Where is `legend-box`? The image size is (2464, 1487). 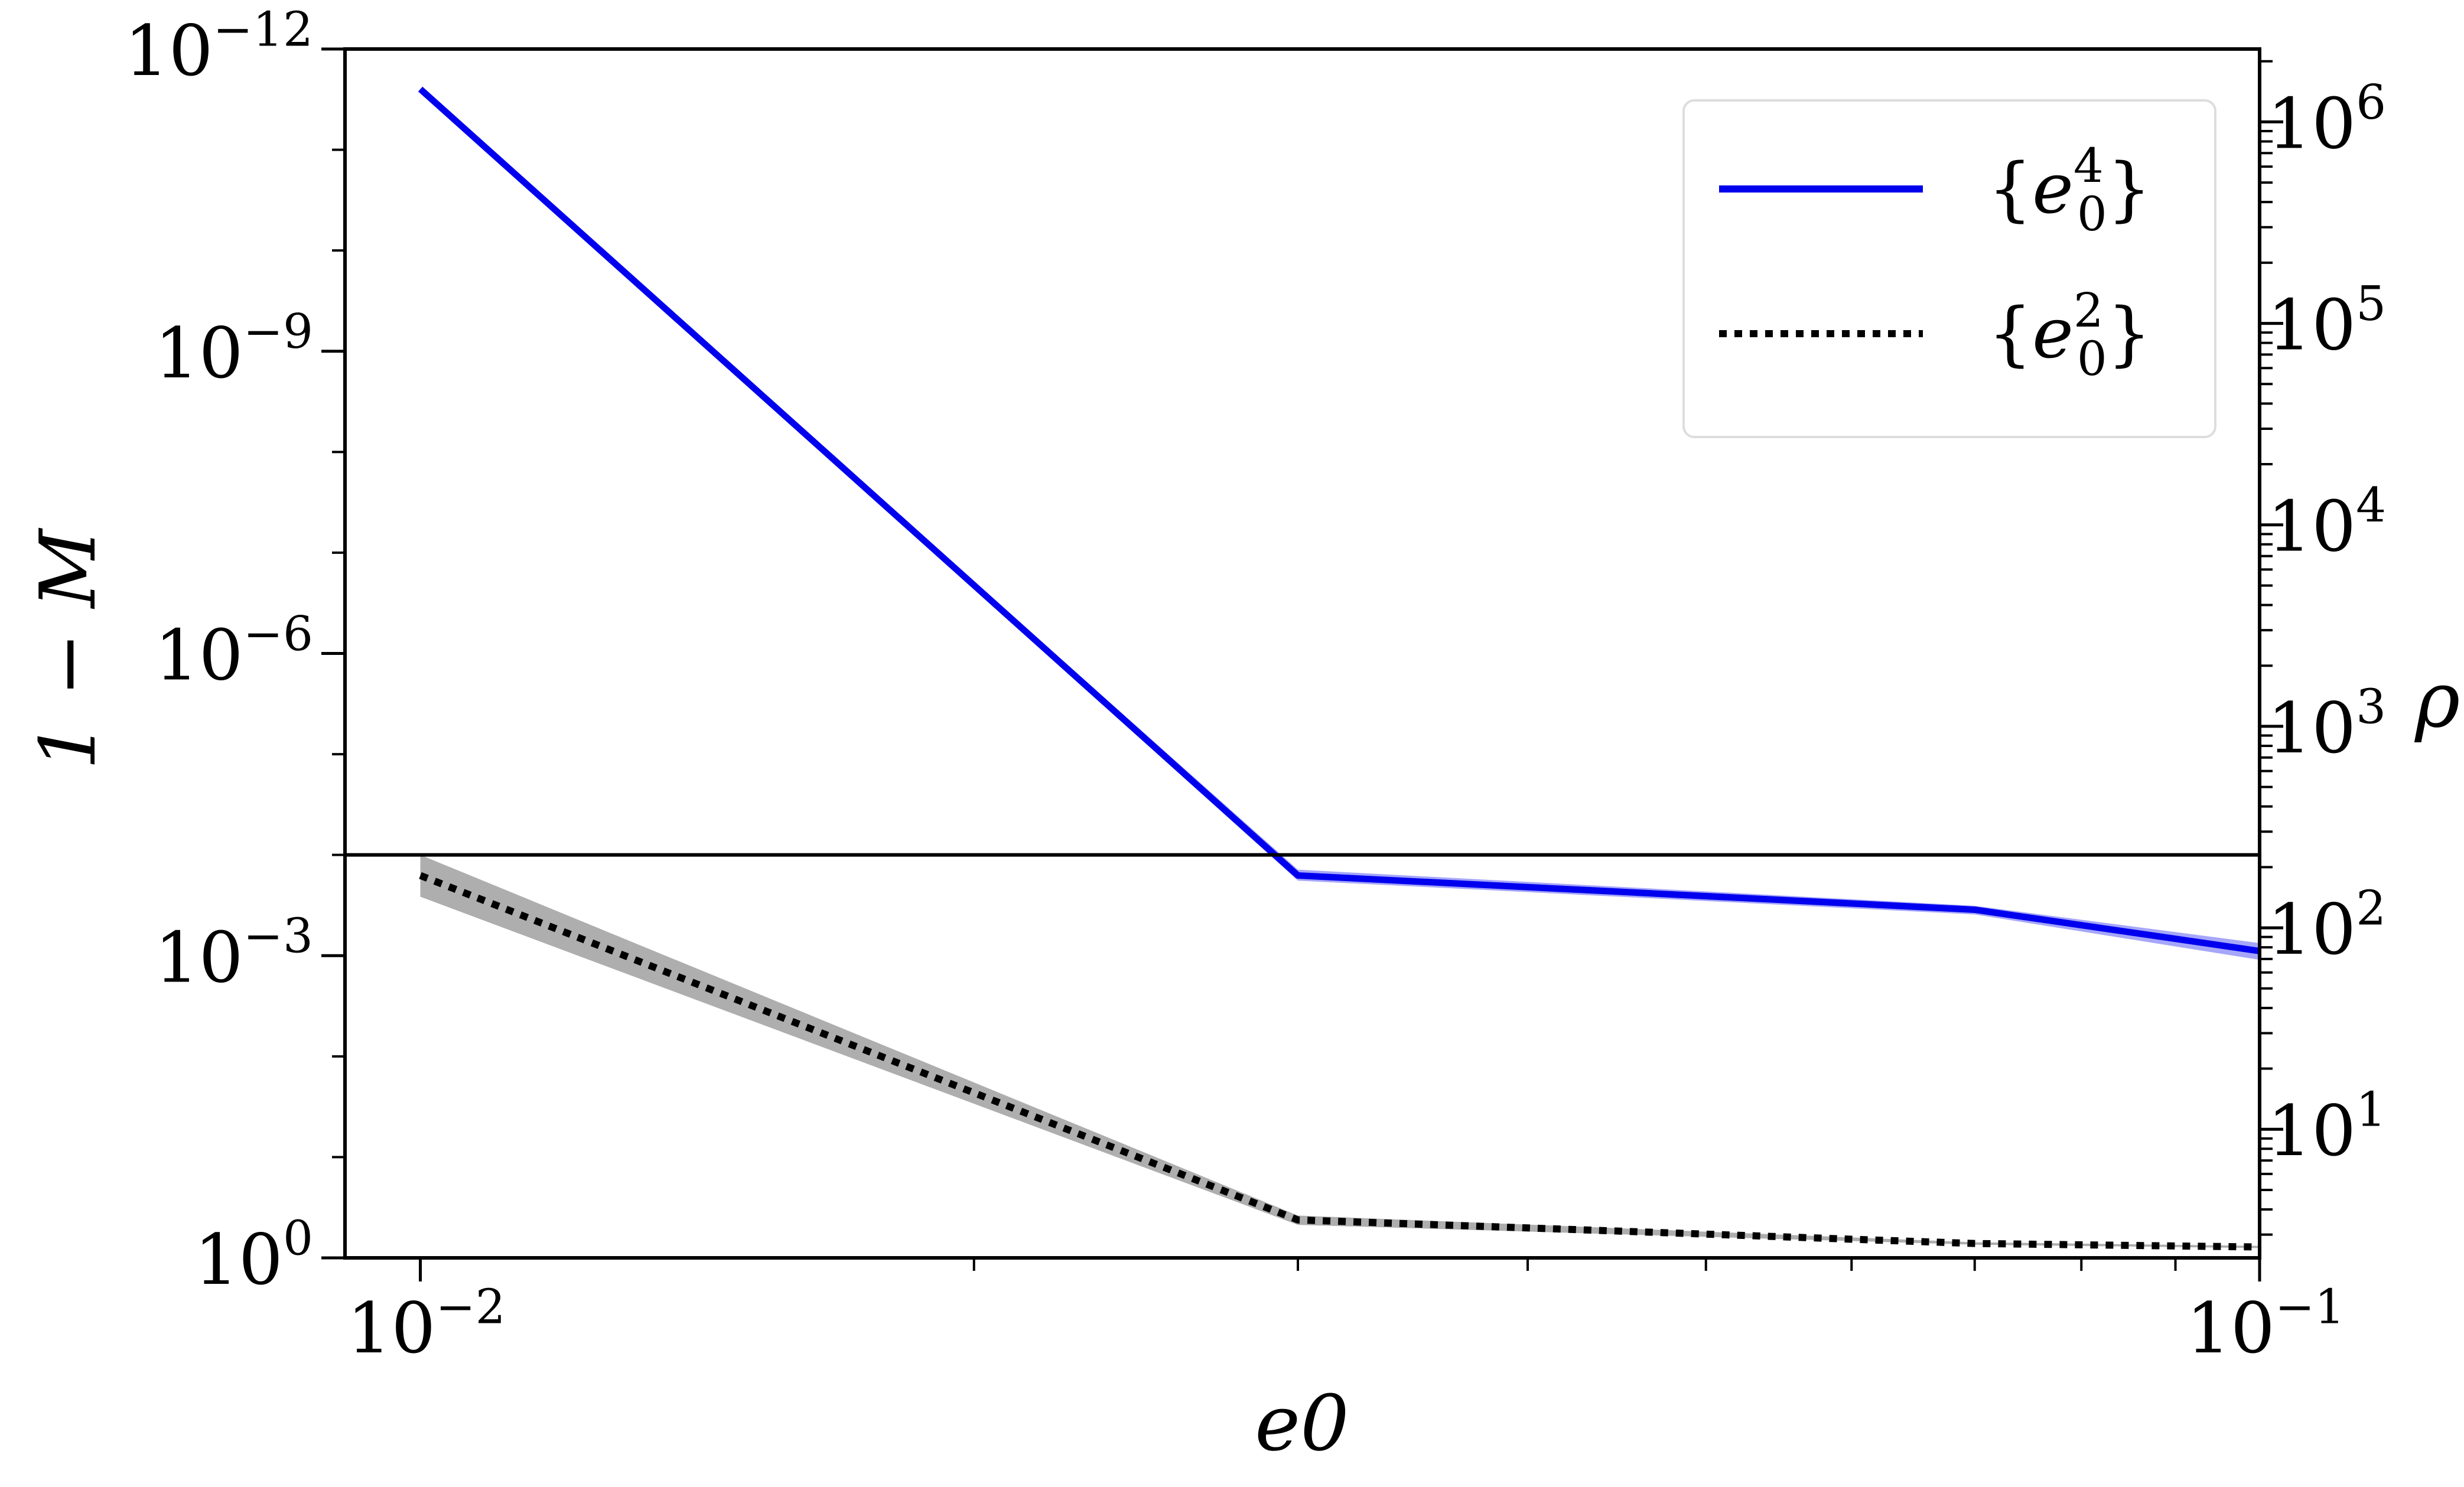 legend-box is located at coordinates (1949, 269).